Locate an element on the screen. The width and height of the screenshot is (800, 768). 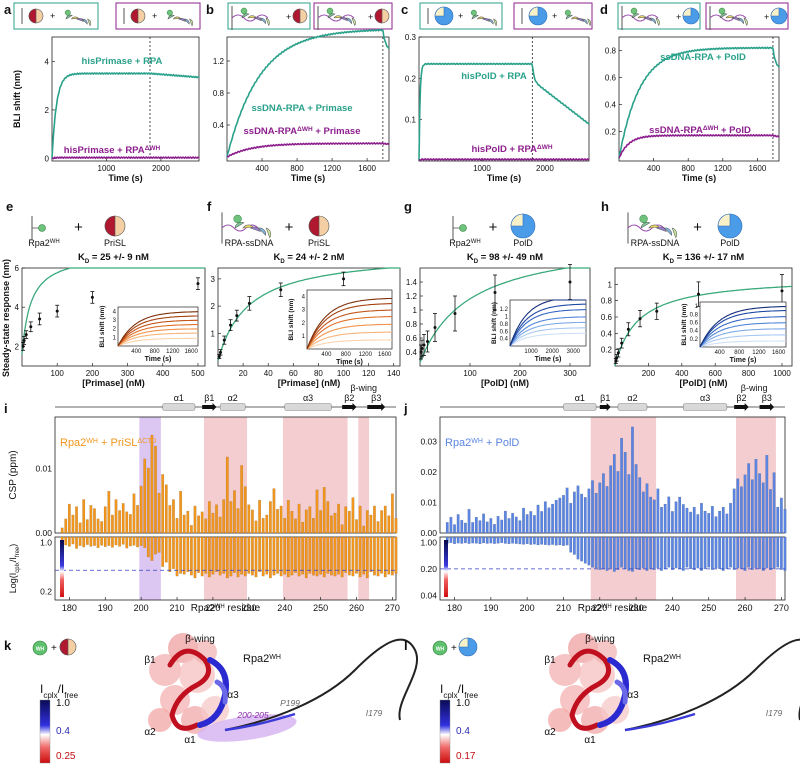
y-tick-label: 1.2 is located at coordinates (219, 61).